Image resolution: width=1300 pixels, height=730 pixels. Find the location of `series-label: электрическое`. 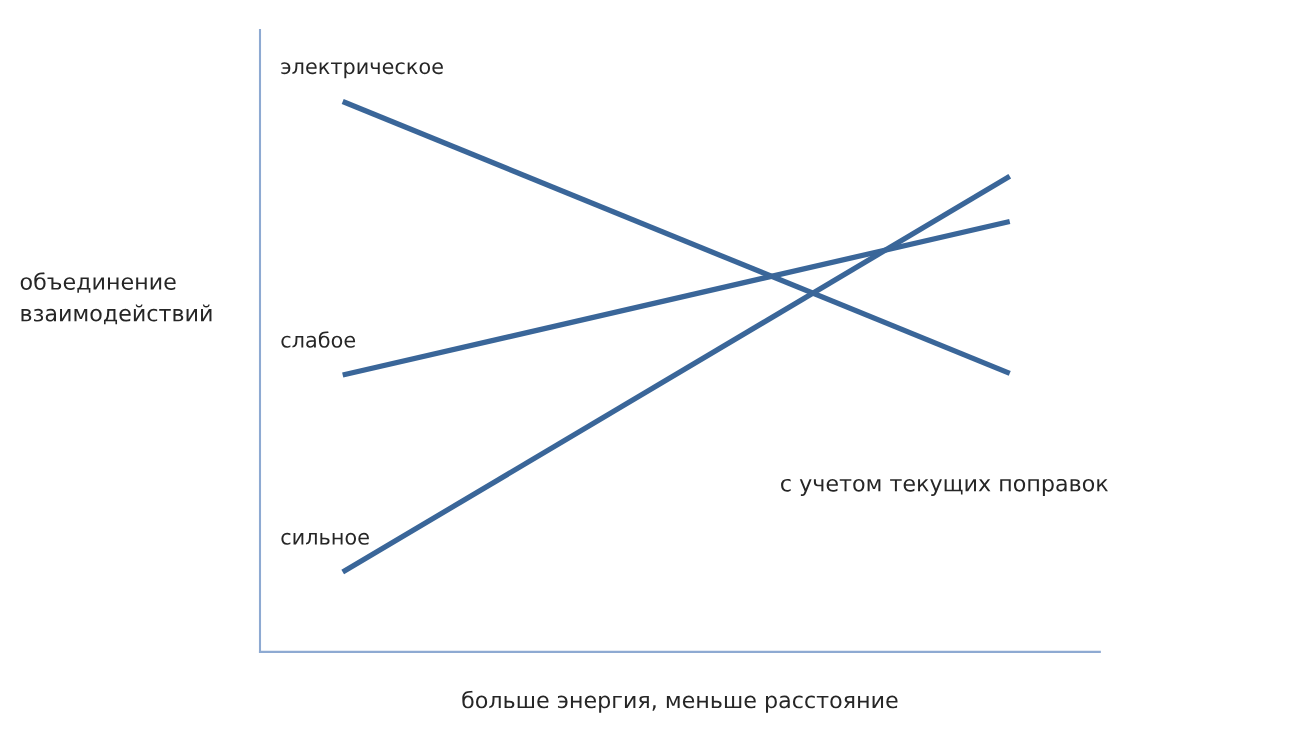

series-label: электрическое is located at coordinates (362, 70).